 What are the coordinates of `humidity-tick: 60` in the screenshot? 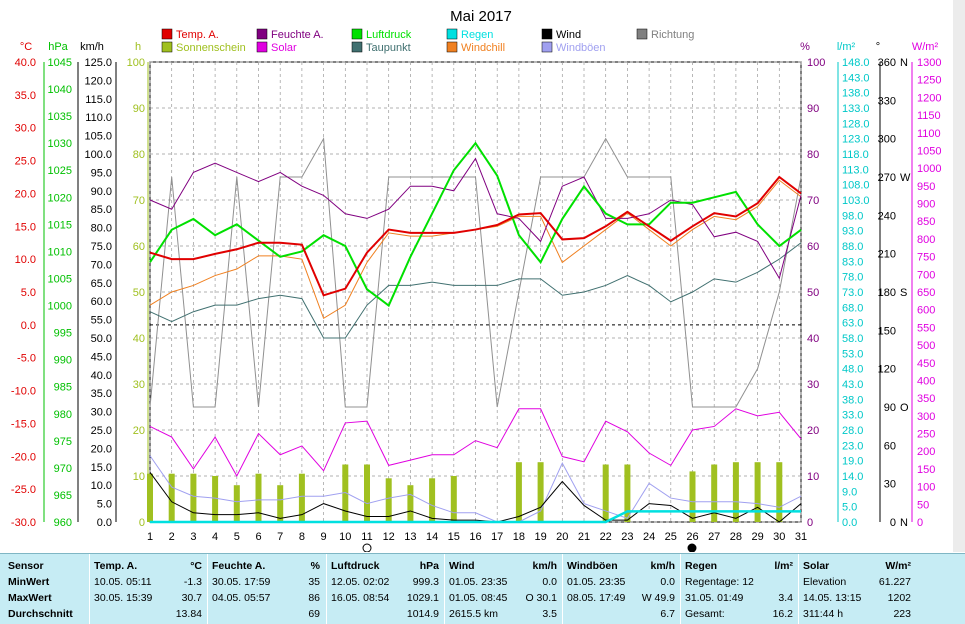 It's located at (813, 247).